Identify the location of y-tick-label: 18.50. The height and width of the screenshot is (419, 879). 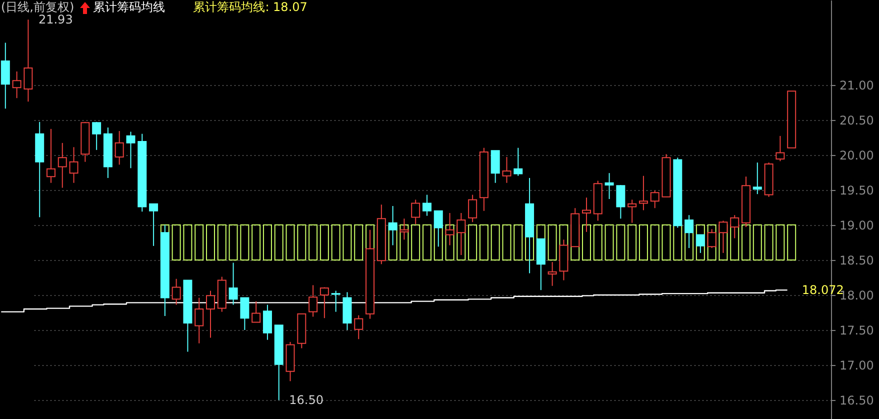
(857, 260).